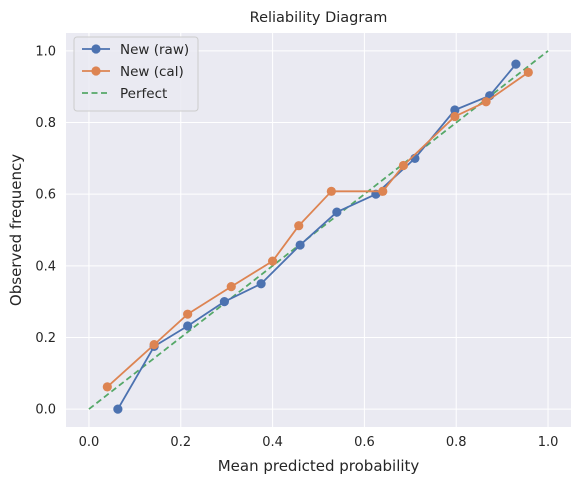  What do you see at coordinates (45, 51) in the screenshot?
I see `y-tick-label: 1.0` at bounding box center [45, 51].